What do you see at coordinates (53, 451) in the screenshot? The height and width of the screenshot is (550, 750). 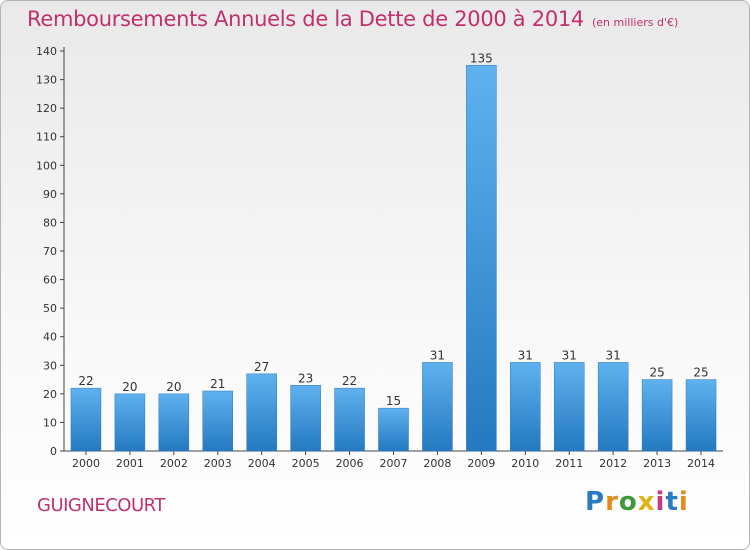 I see `y-tick-label: 0` at bounding box center [53, 451].